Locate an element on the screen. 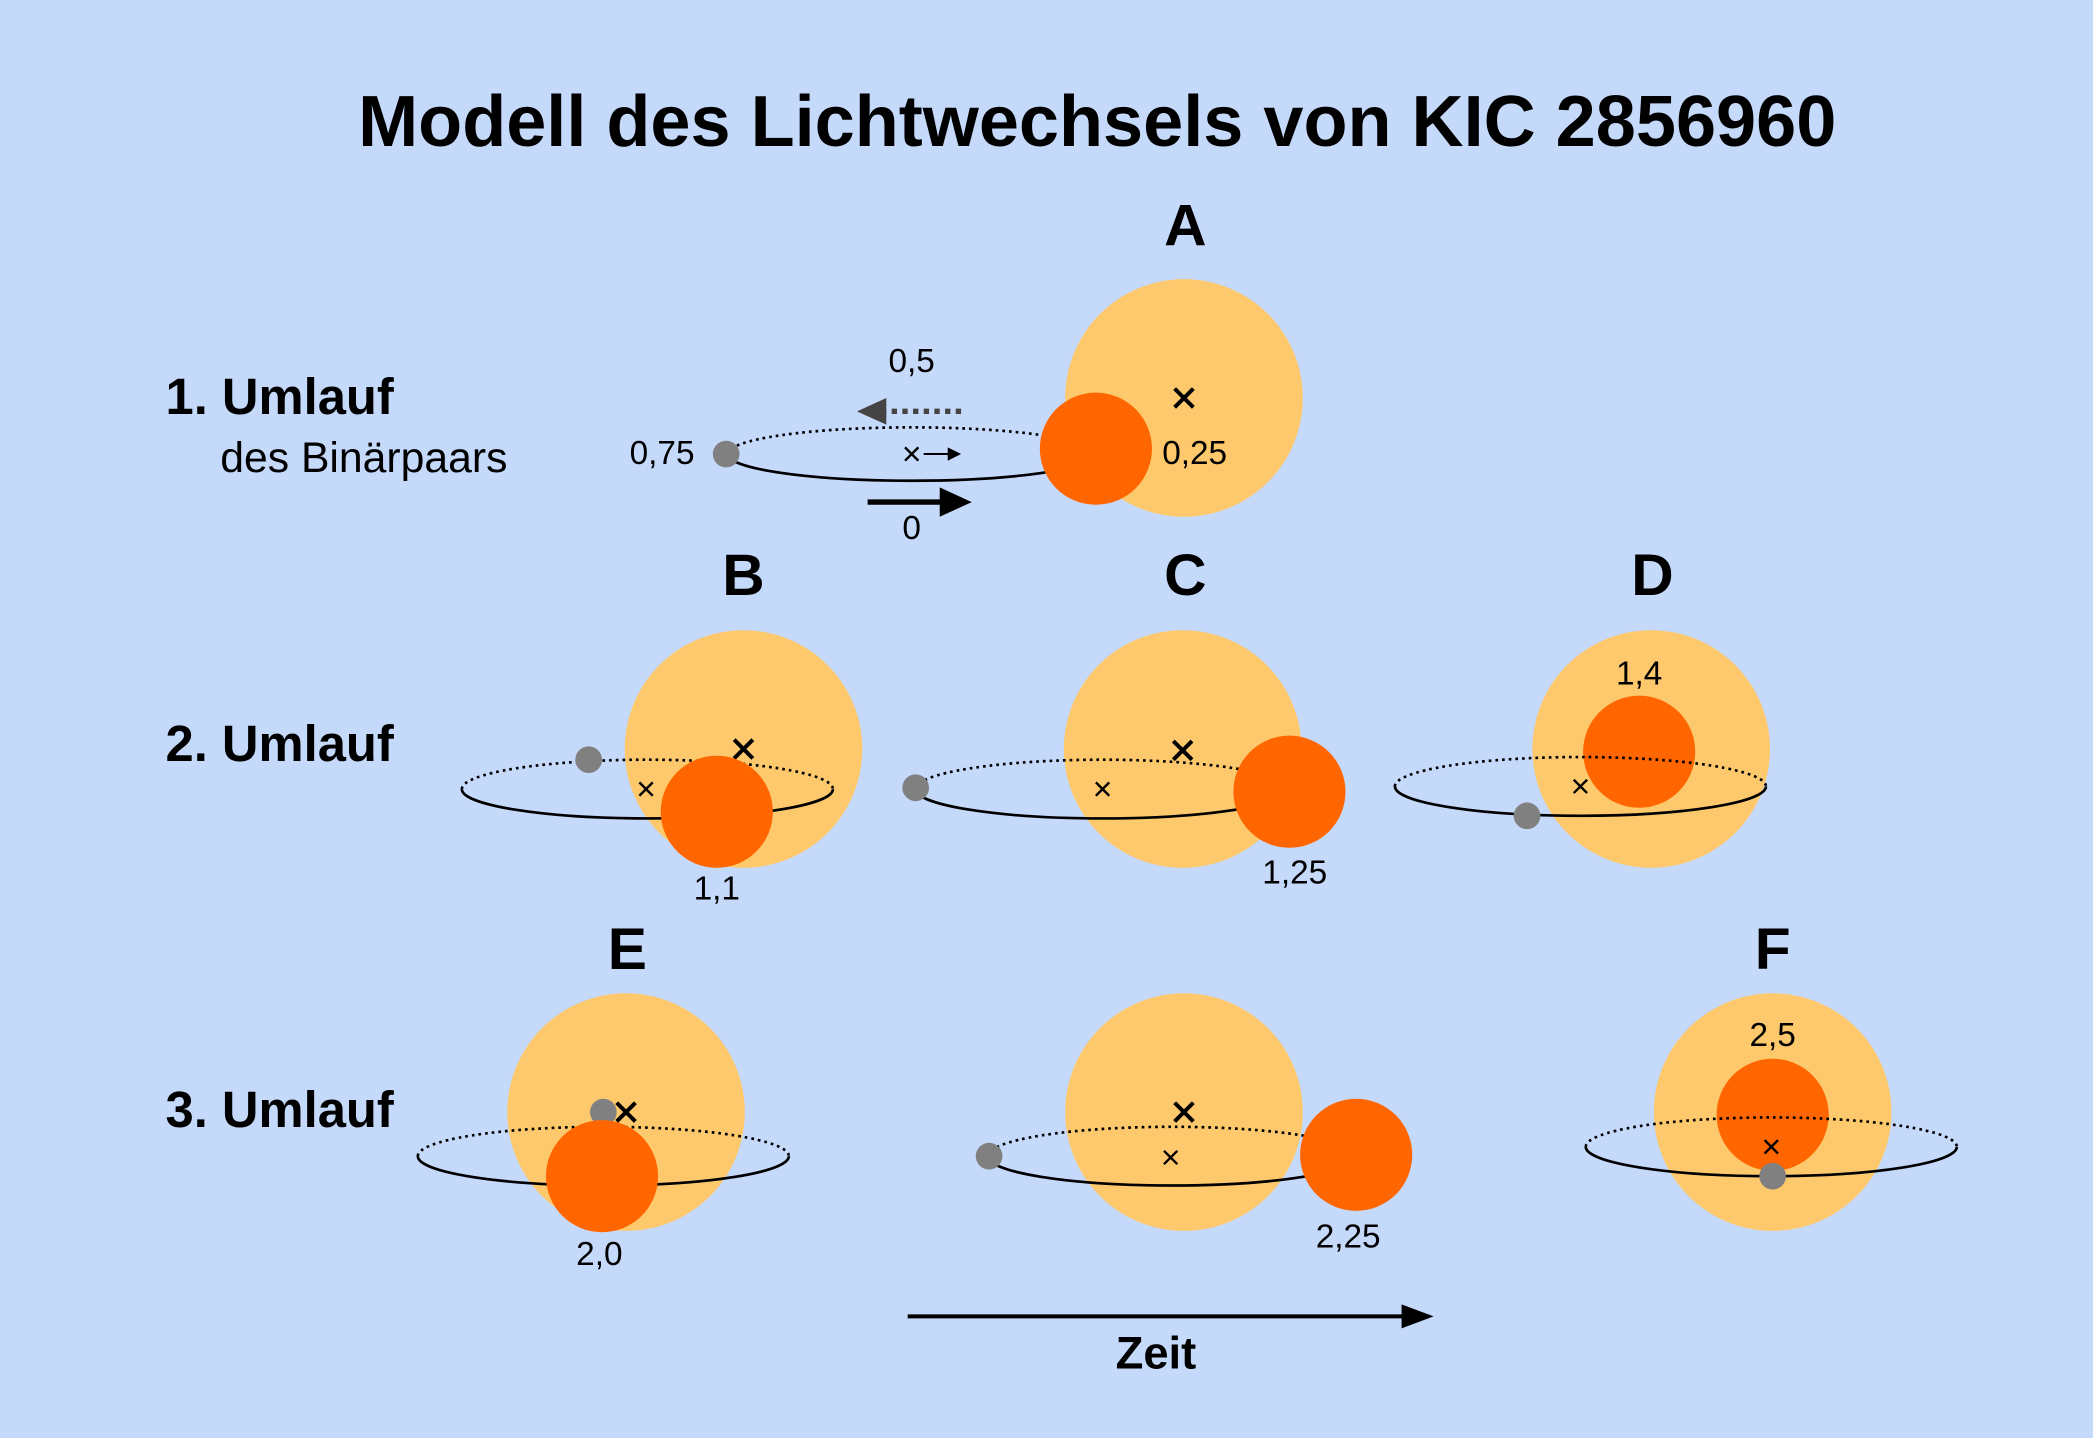 The width and height of the screenshot is (2093, 1438). panel-label: E is located at coordinates (627, 949).